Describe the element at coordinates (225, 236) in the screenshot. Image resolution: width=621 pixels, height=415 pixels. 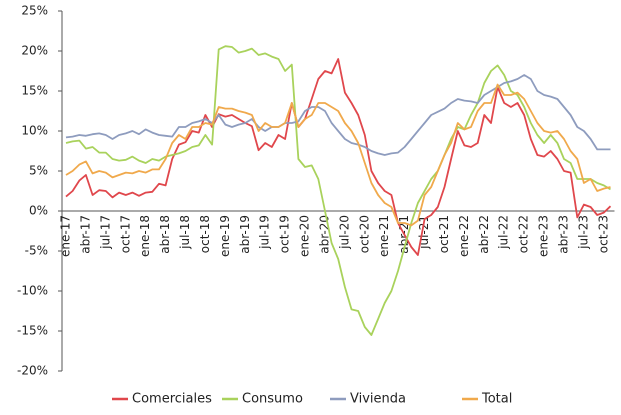
I see `x-tick-label: ene-19` at that location.